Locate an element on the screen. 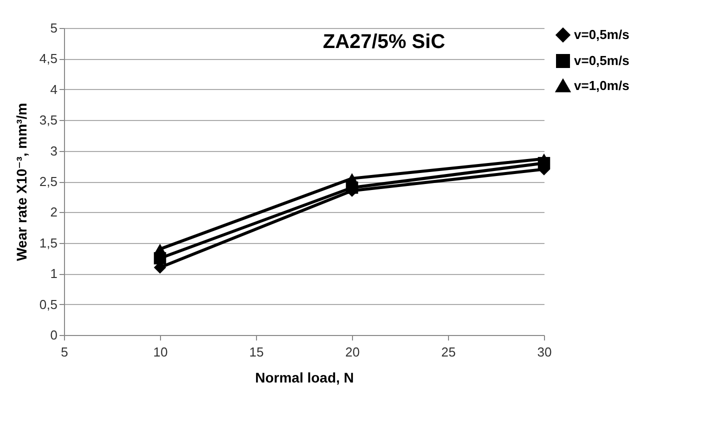 The image size is (728, 430). y-tick-label: 2,5 is located at coordinates (48, 181).